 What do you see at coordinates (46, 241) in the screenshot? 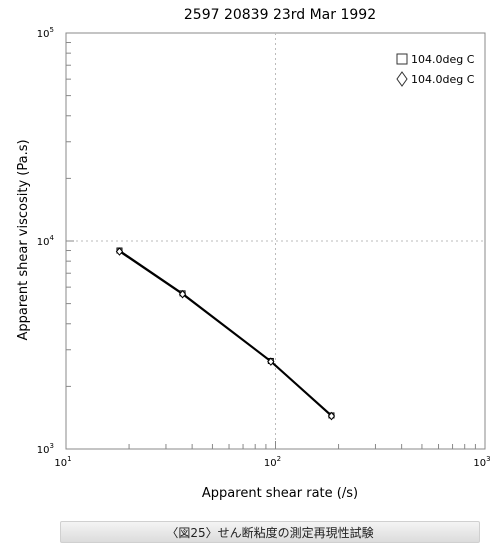
I see `y-tick-label: 10⁴` at bounding box center [46, 241].